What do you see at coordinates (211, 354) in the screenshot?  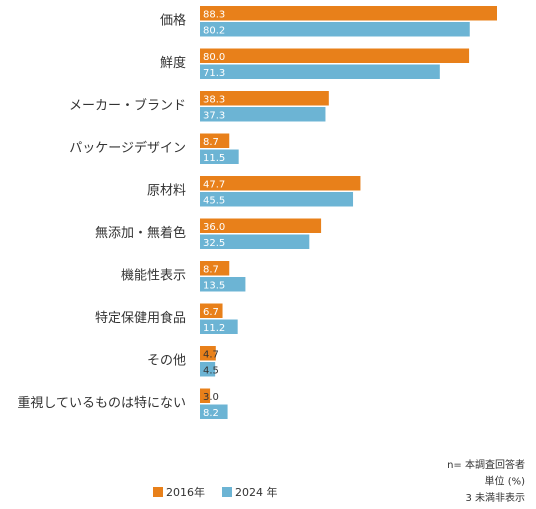 I see `value-label: 4.7` at bounding box center [211, 354].